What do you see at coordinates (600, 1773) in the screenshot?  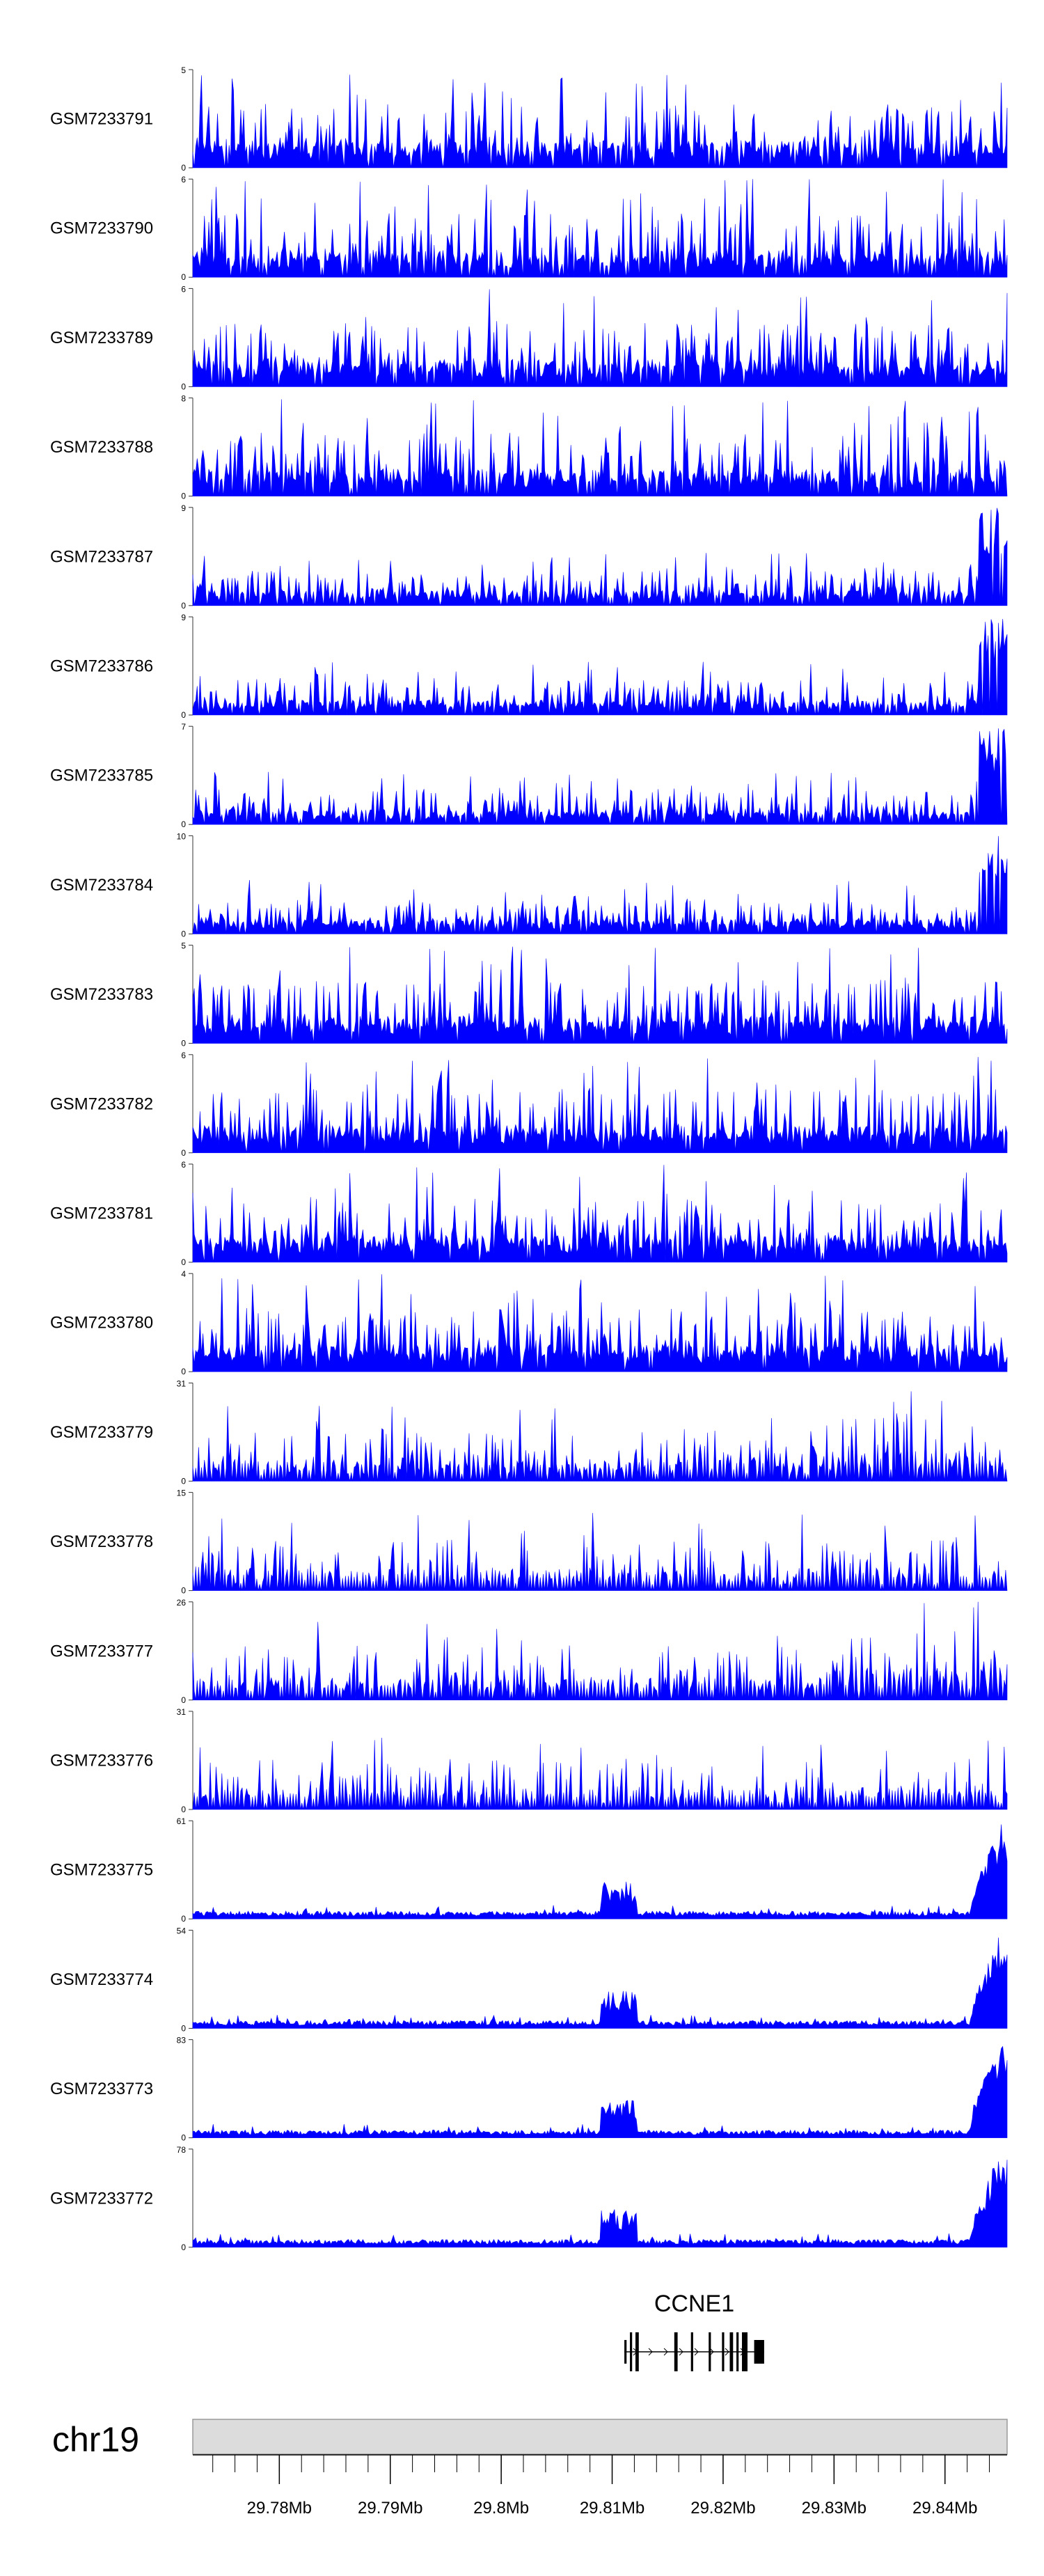 I see `coverage-area-GSM7233776` at bounding box center [600, 1773].